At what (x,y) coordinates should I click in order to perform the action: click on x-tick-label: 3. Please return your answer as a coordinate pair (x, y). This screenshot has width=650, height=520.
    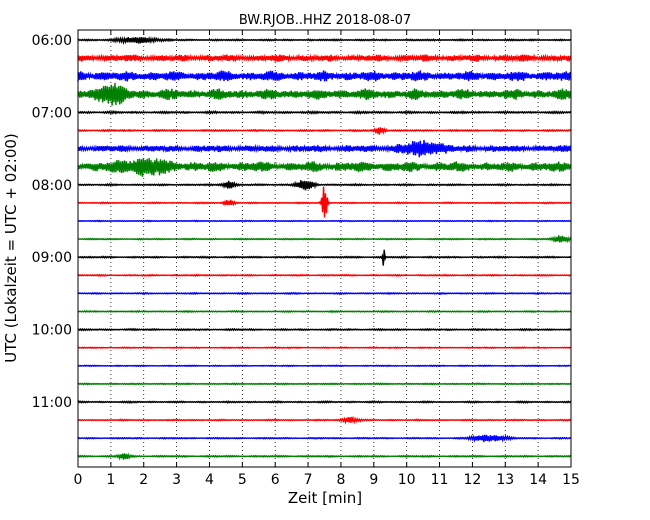
    Looking at the image, I should click on (176, 480).